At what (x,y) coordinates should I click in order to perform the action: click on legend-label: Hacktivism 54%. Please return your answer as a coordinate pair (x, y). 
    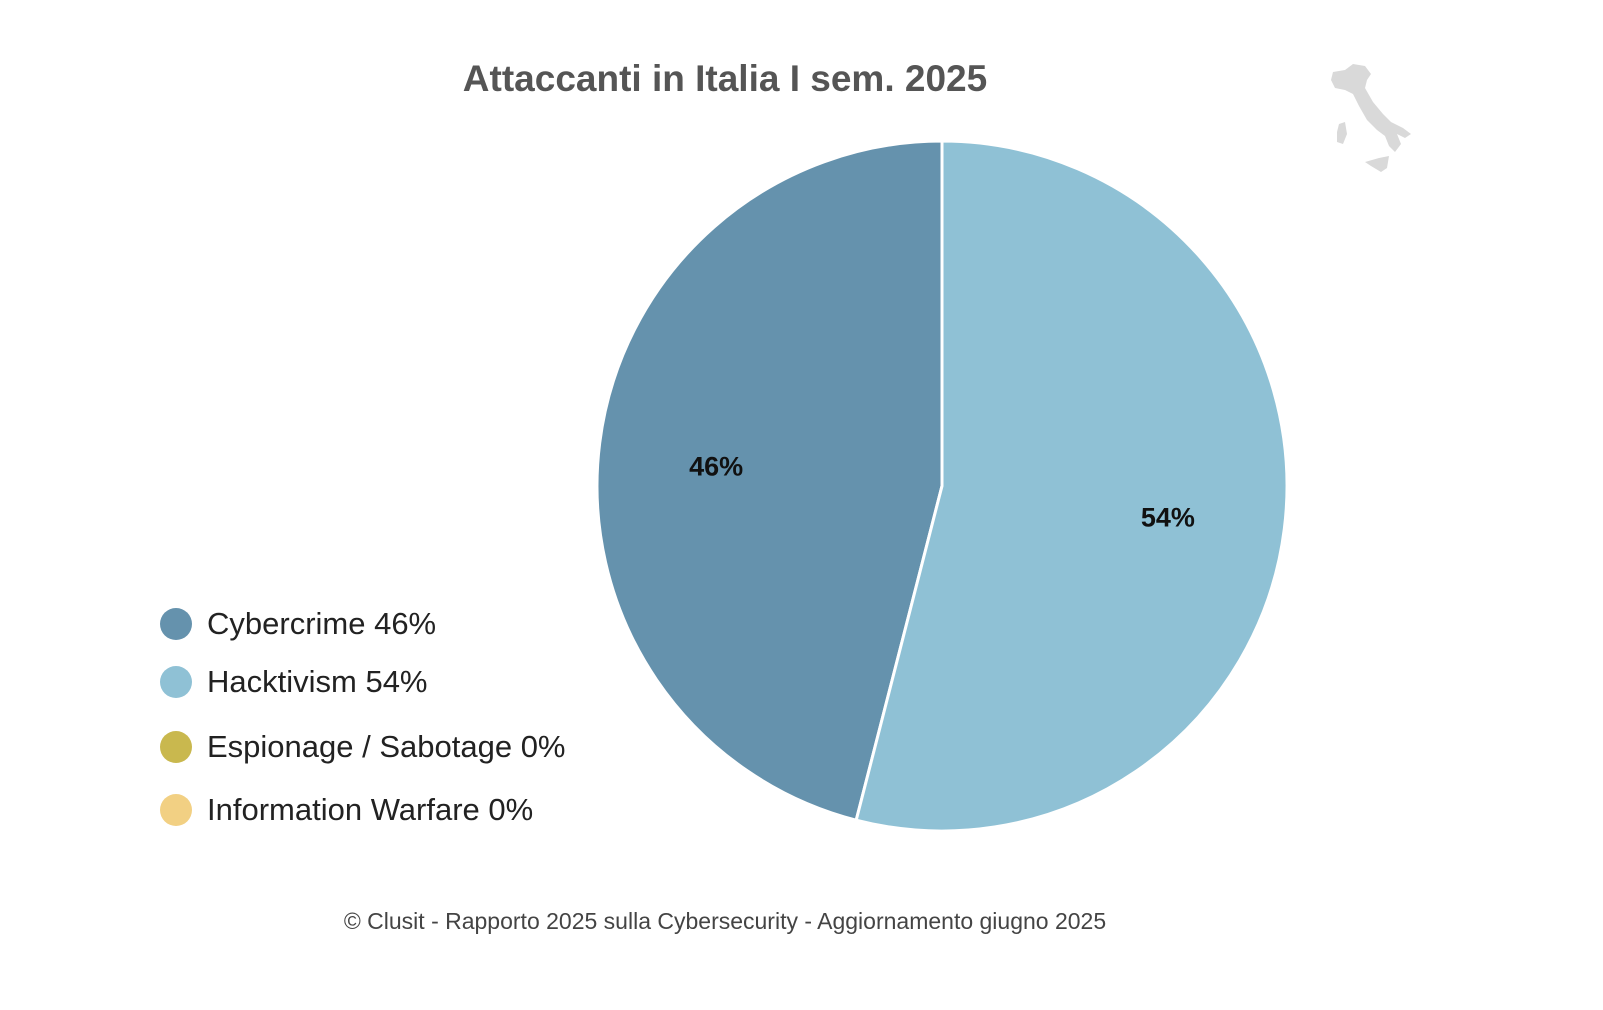
    Looking at the image, I should click on (317, 681).